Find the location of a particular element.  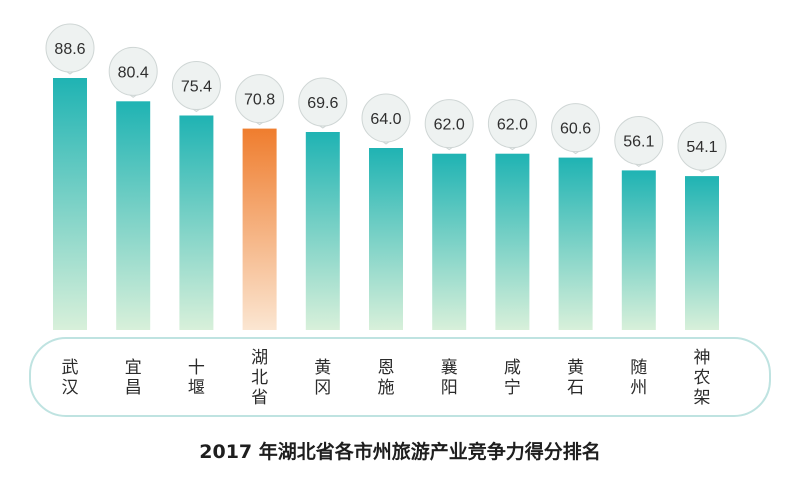

category-label-6: 襄阳 is located at coordinates (449, 377).